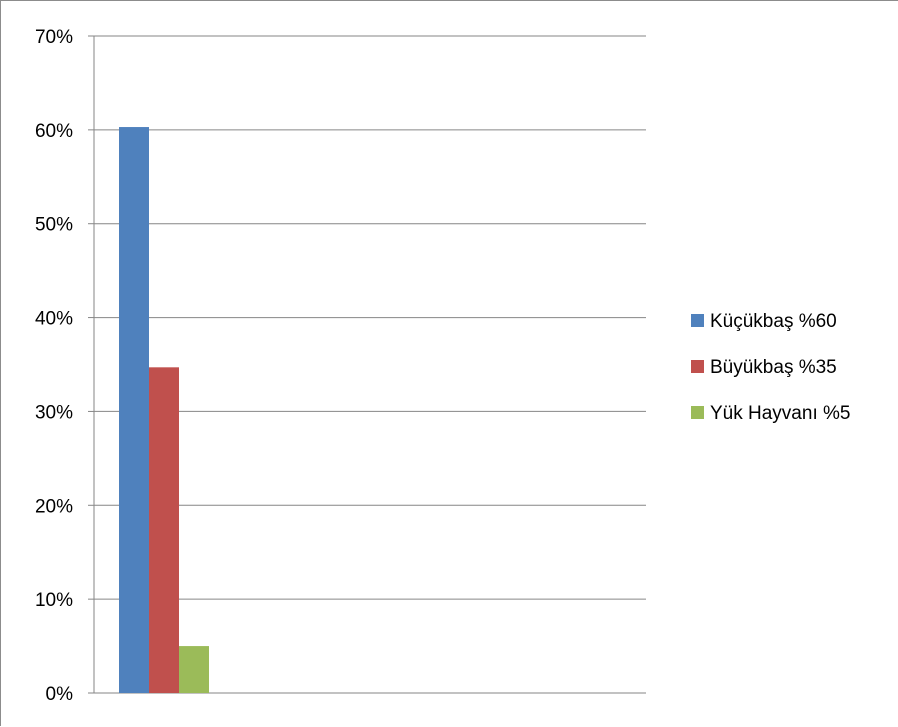 This screenshot has height=727, width=898. What do you see at coordinates (54, 412) in the screenshot?
I see `y-tick-label: 30%` at bounding box center [54, 412].